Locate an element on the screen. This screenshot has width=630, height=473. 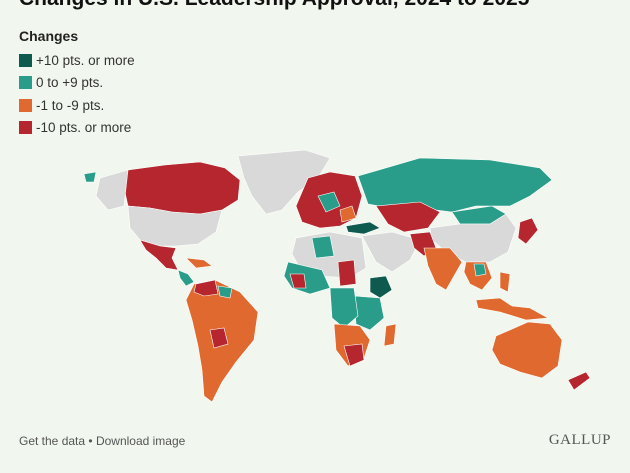
region-sudan is located at coordinates (347, 273).